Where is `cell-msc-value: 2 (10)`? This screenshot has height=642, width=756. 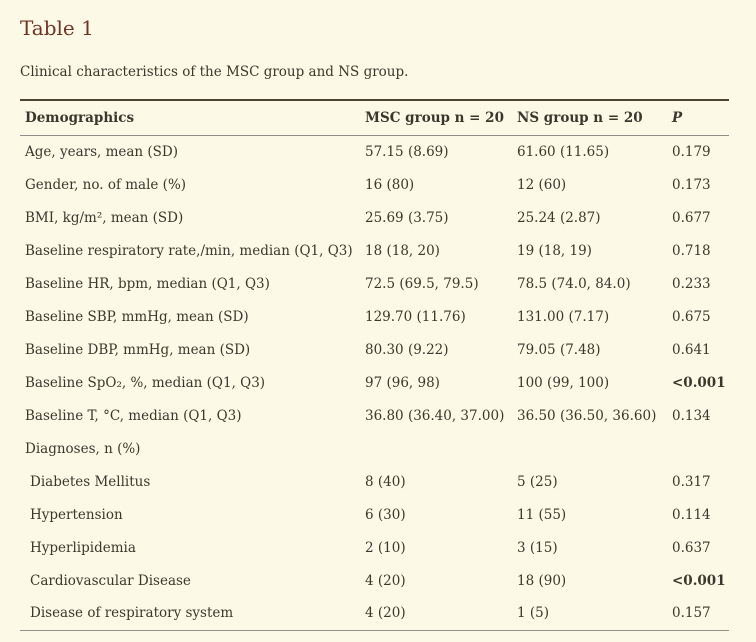
cell-msc-value: 2 (10) is located at coordinates (385, 547).